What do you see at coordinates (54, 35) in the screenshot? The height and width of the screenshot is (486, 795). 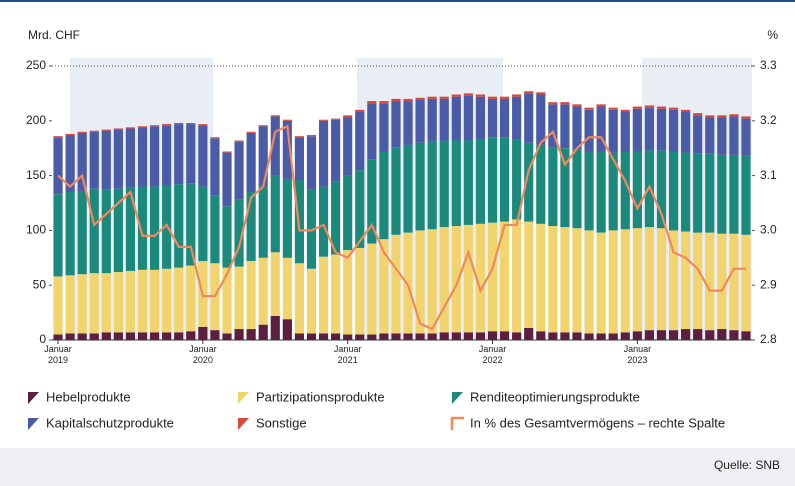 I see `y-axis-label: Mrd. CHF` at bounding box center [54, 35].